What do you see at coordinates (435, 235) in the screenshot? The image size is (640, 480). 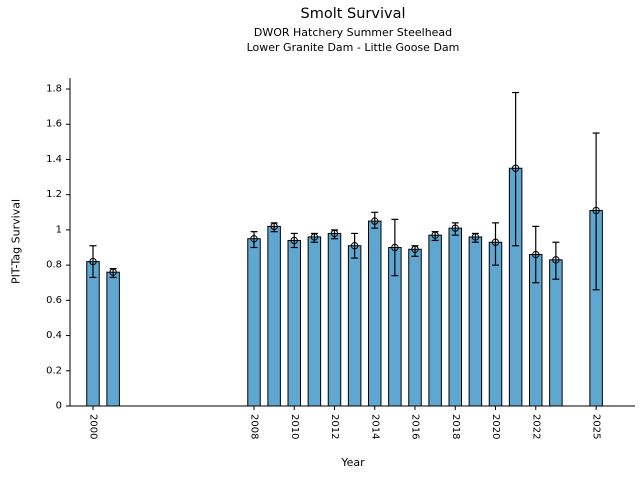 I see `marker-2017` at bounding box center [435, 235].